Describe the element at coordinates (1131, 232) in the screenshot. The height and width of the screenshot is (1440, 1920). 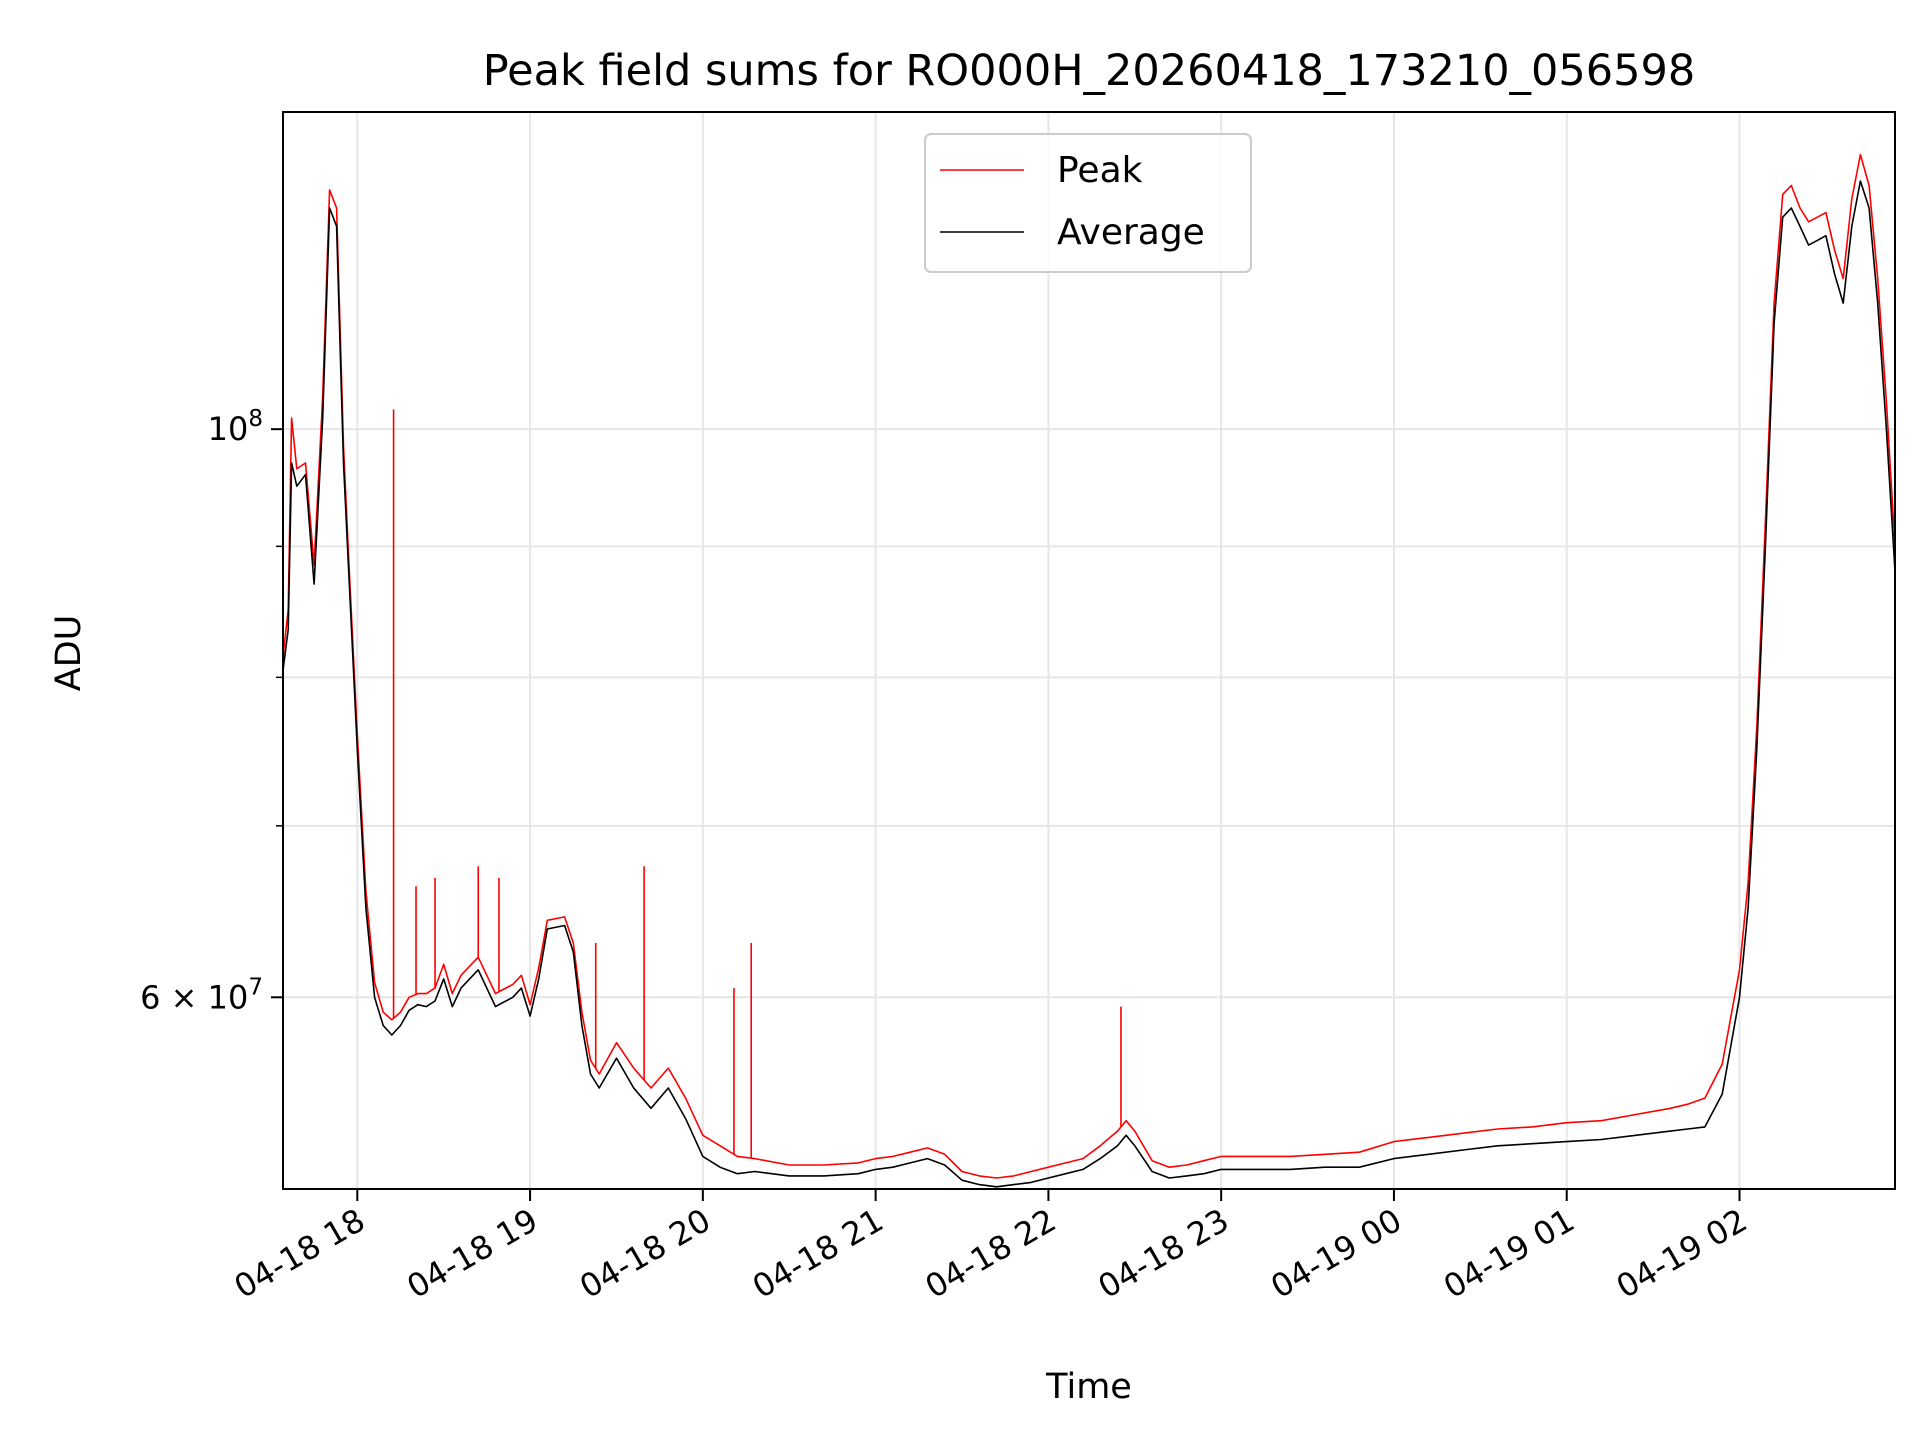
I see `legend-label-average: Average` at that location.